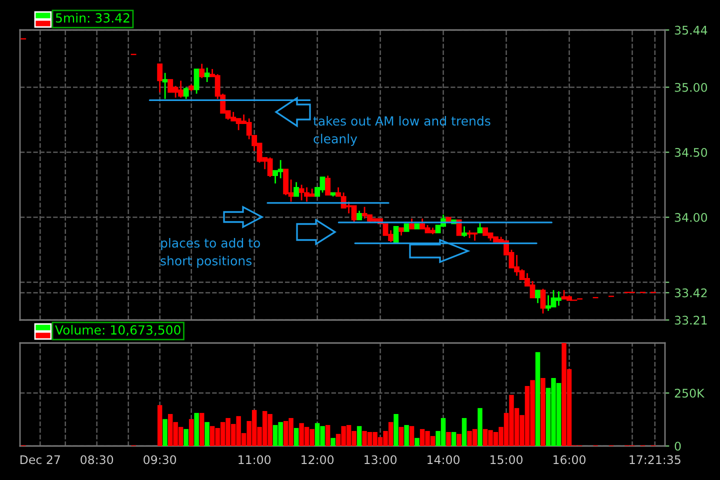 The image size is (720, 480). Describe the element at coordinates (691, 152) in the screenshot. I see `y-tick-label: 34.50` at that location.